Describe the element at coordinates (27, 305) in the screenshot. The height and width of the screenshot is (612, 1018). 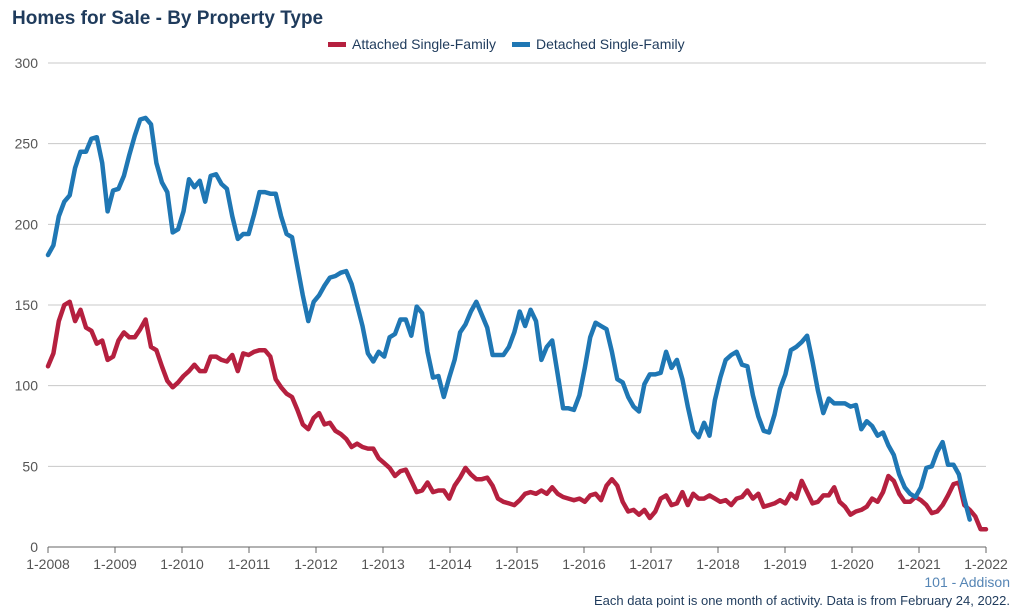
I see `y-tick-label-150: 150` at that location.